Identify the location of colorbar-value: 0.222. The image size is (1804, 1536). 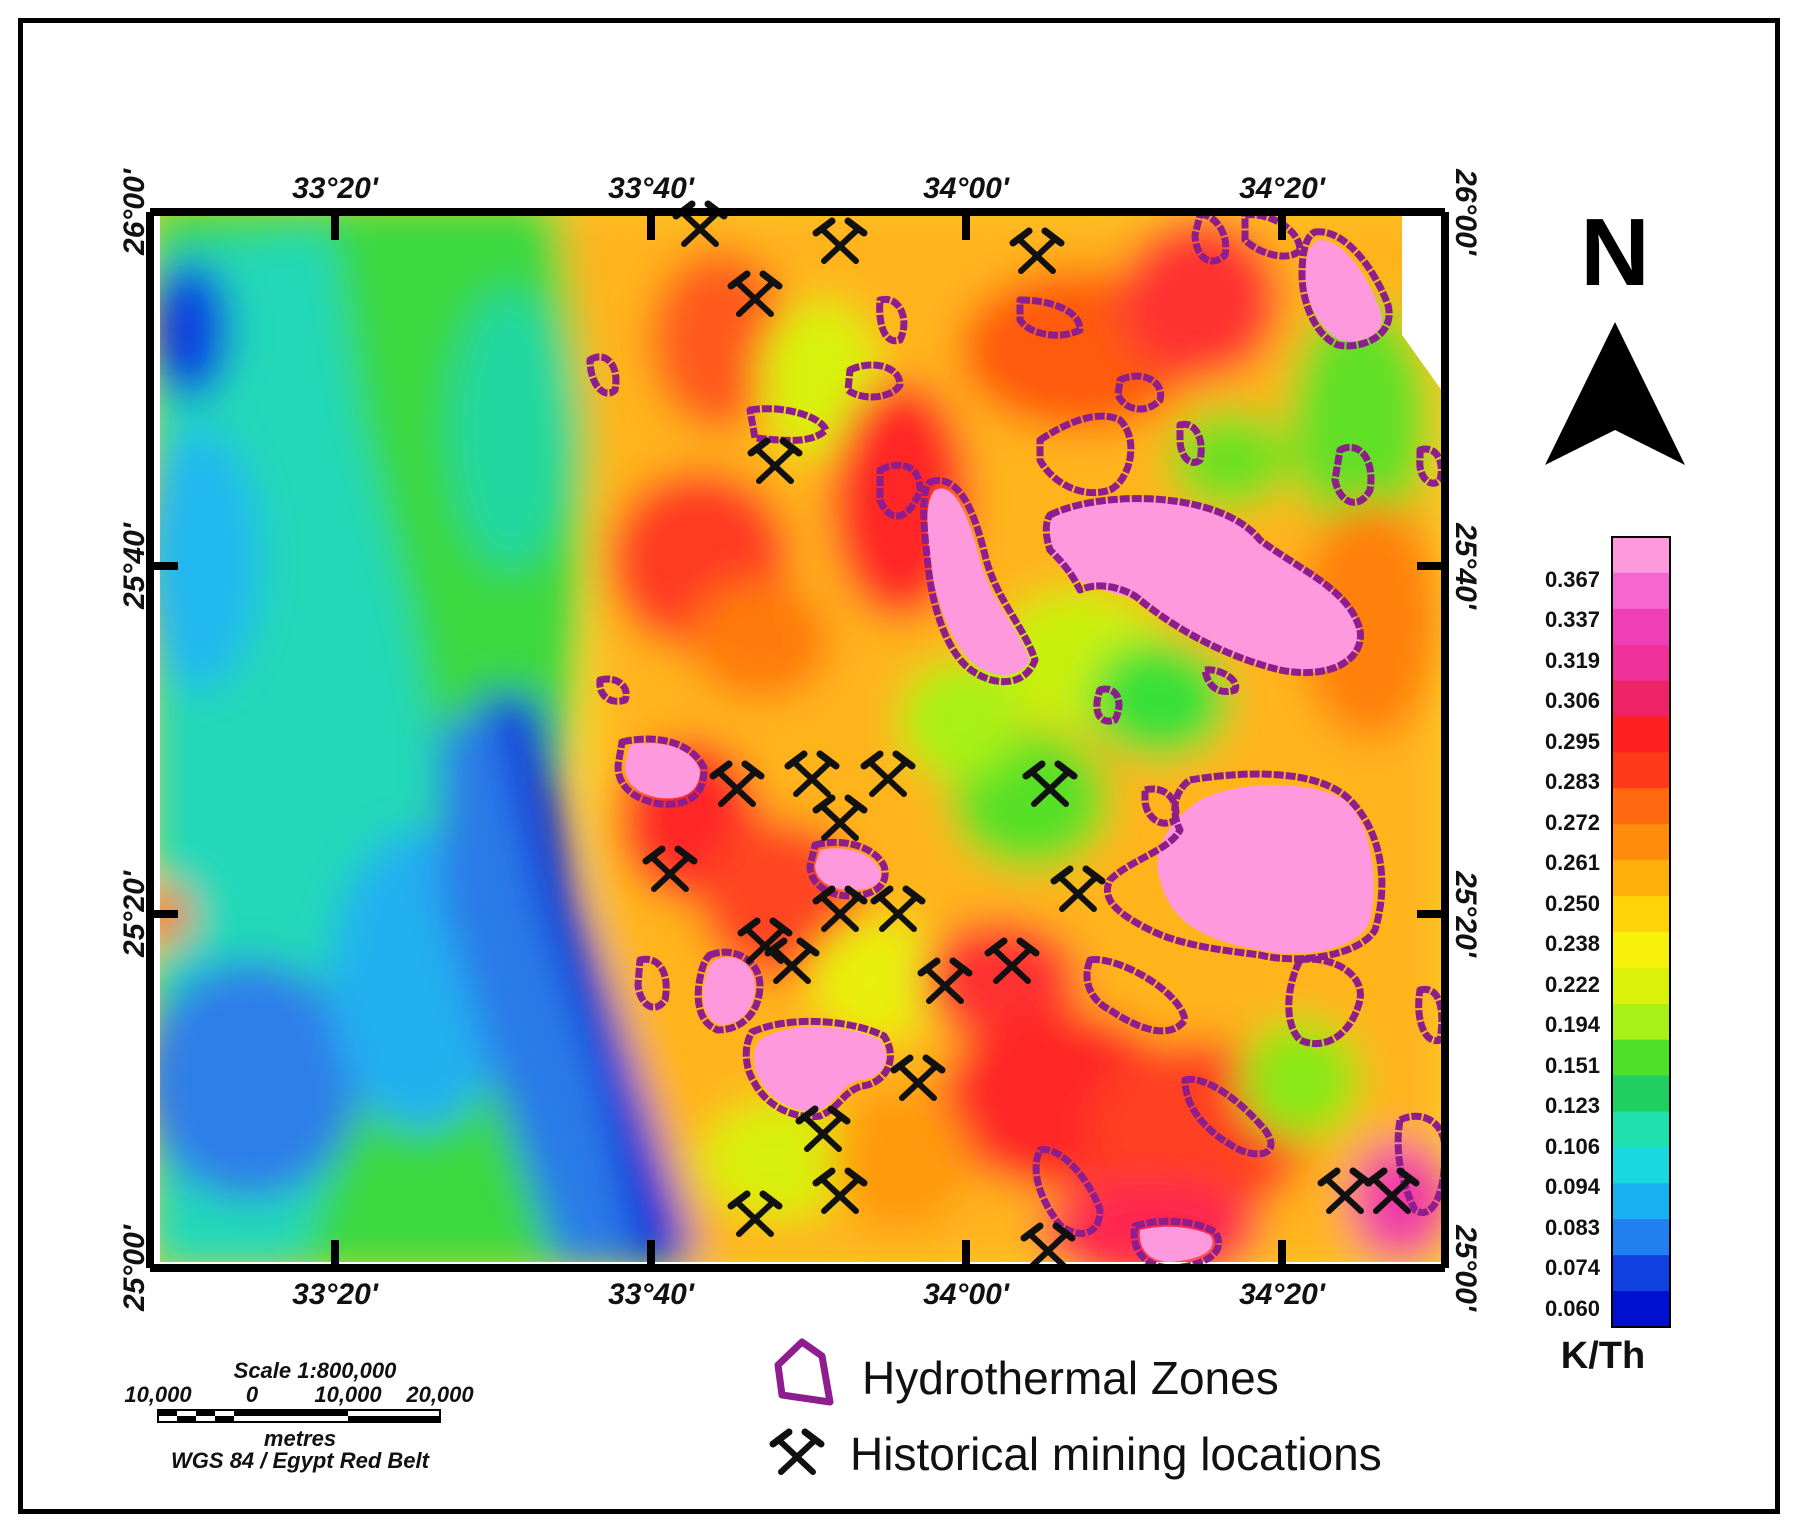
(1572, 984).